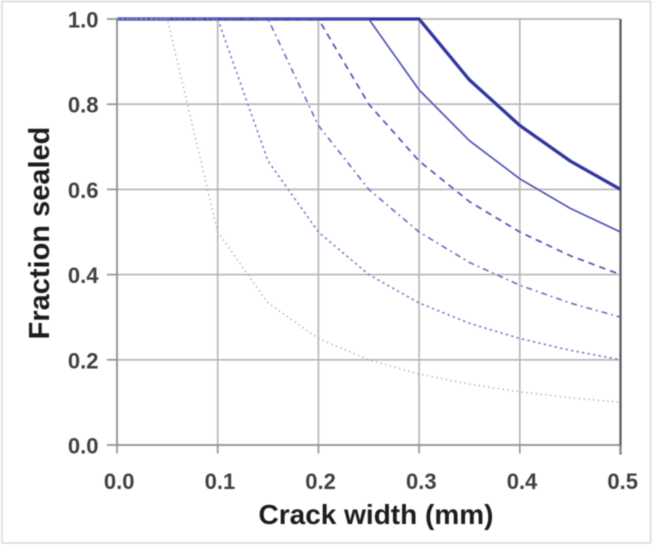 This screenshot has width=654, height=551. Describe the element at coordinates (83, 20) in the screenshot. I see `svg-text: 1.0` at that location.